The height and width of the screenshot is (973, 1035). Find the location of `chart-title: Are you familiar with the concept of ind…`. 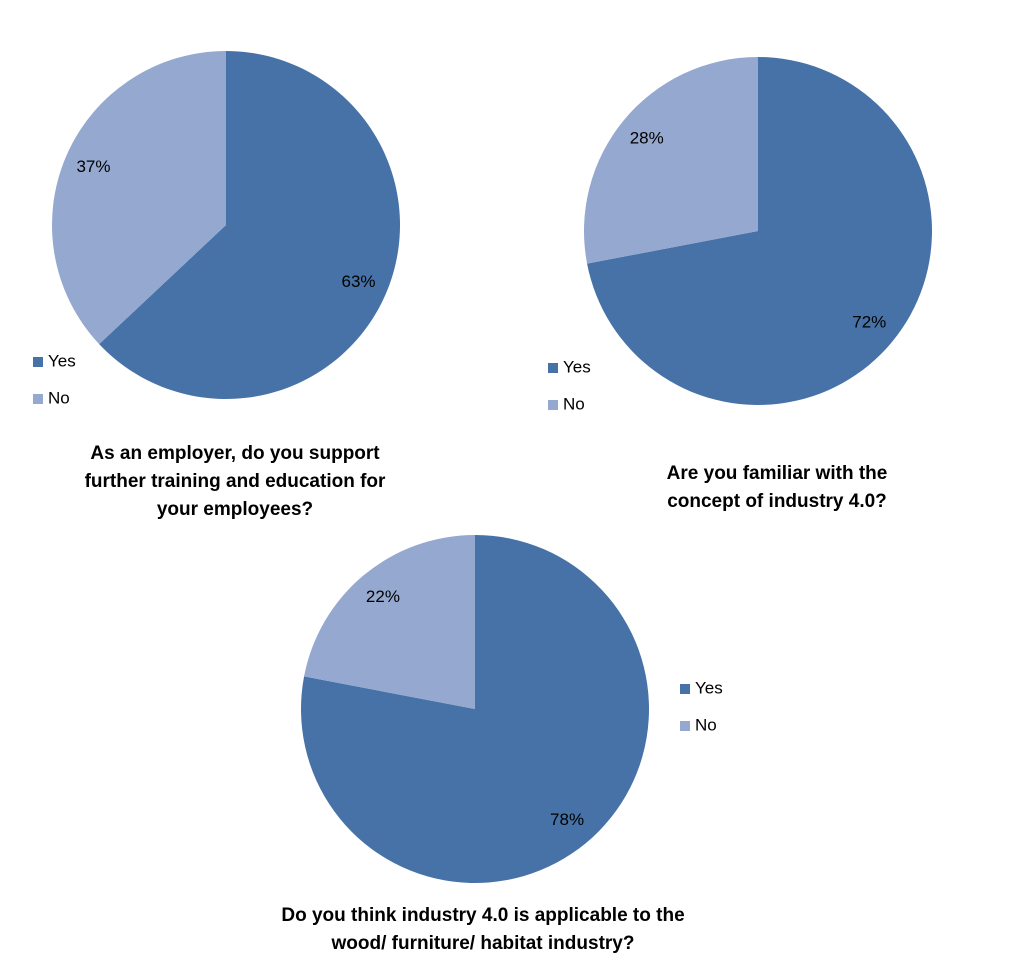

chart-title: Are you familiar with the concept of ind… is located at coordinates (777, 487).